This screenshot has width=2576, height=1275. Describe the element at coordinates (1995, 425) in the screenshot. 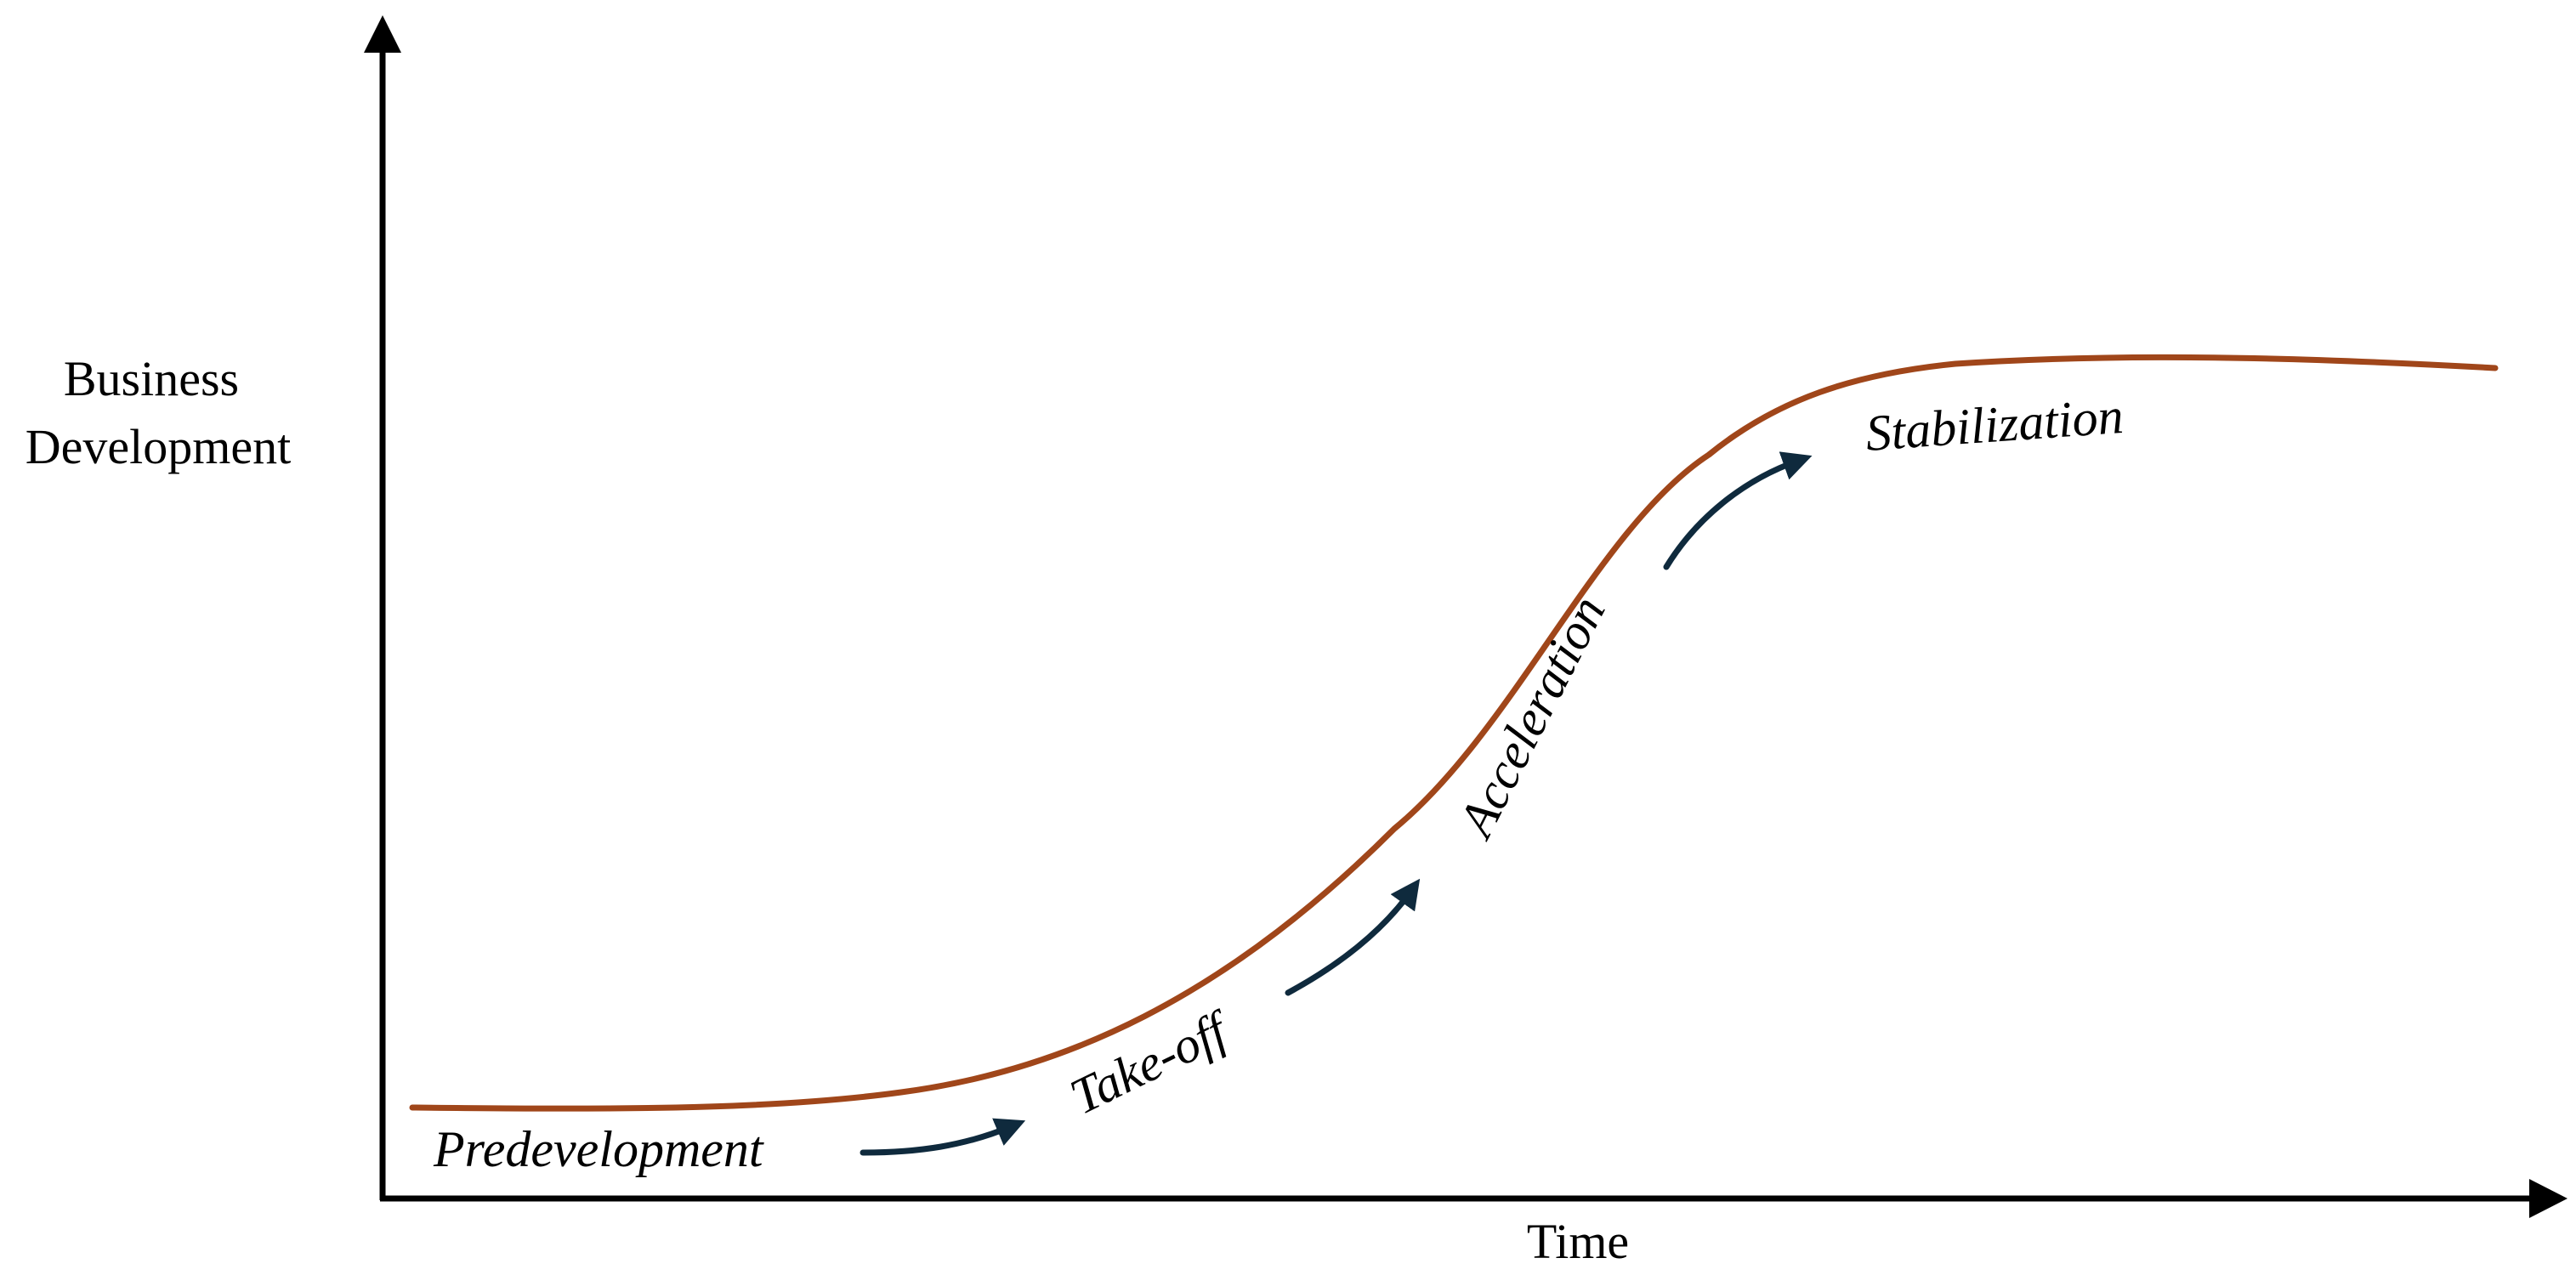

I see `stage-label-stabilization: Stabilization` at that location.